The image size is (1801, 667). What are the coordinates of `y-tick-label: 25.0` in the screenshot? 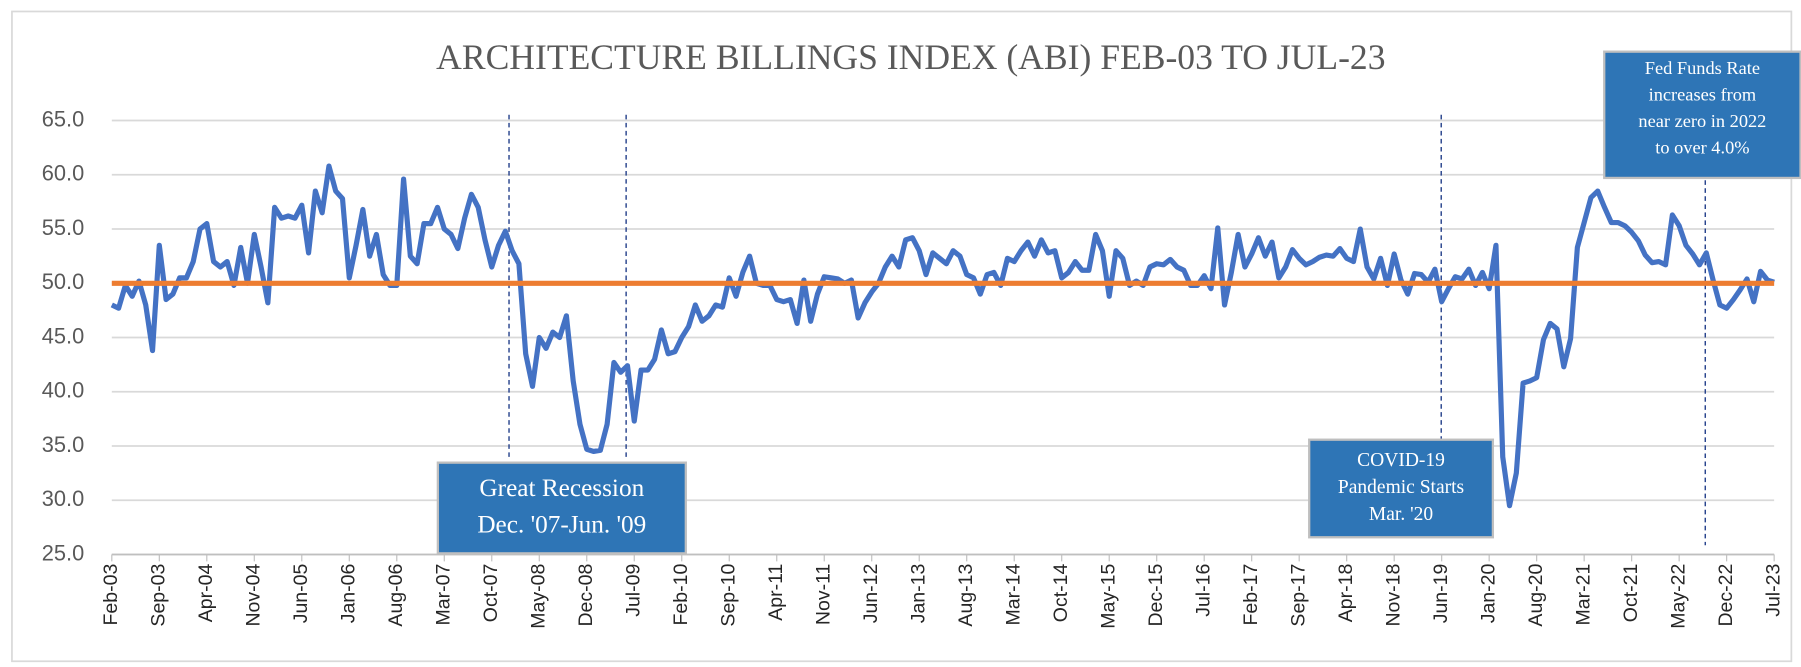 It's located at (63, 552).